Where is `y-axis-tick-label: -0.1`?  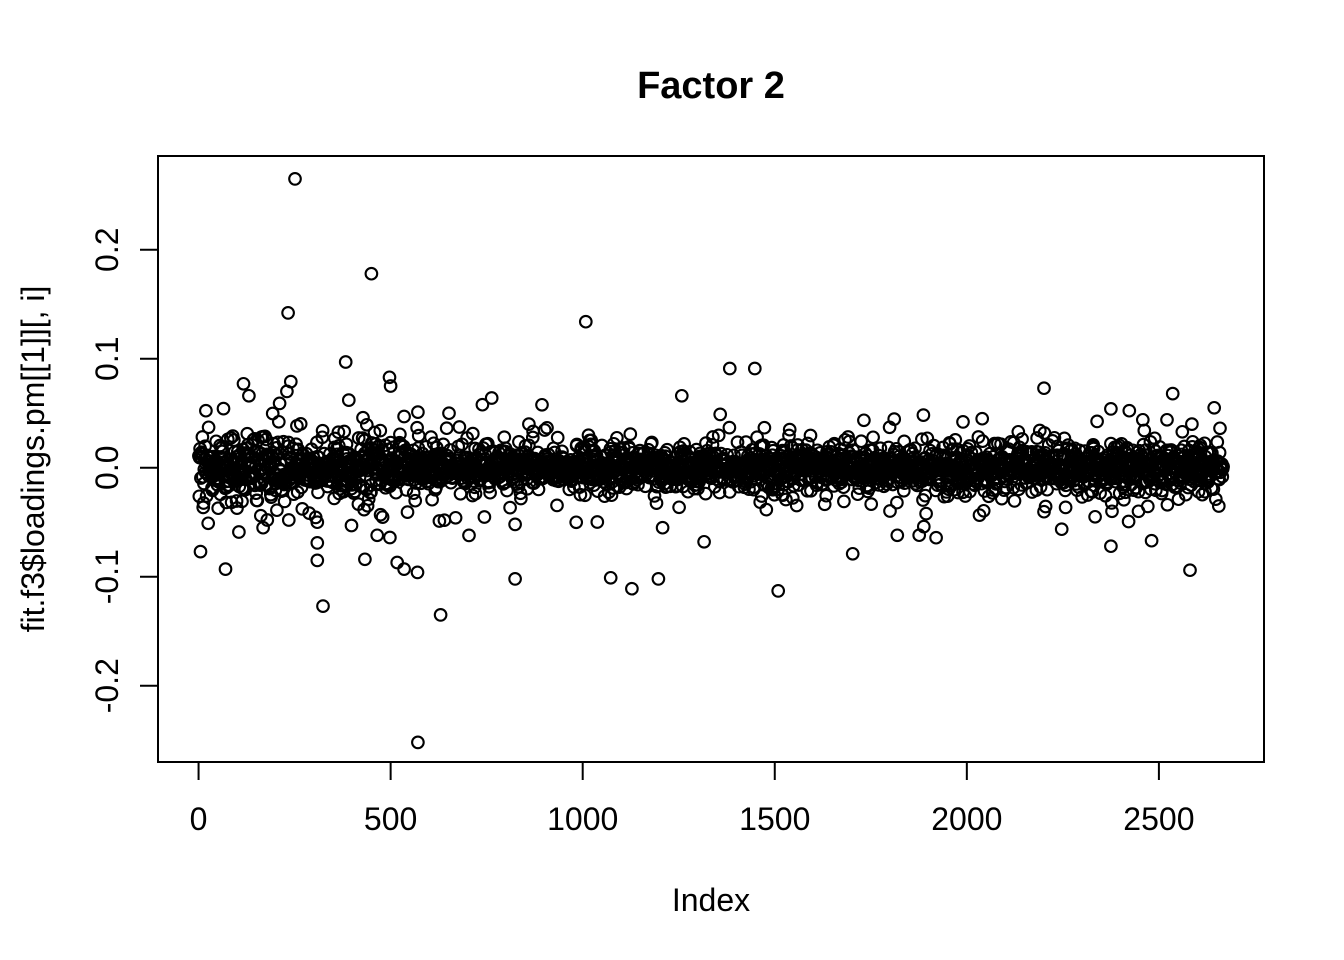
y-axis-tick-label: -0.1 is located at coordinates (107, 576).